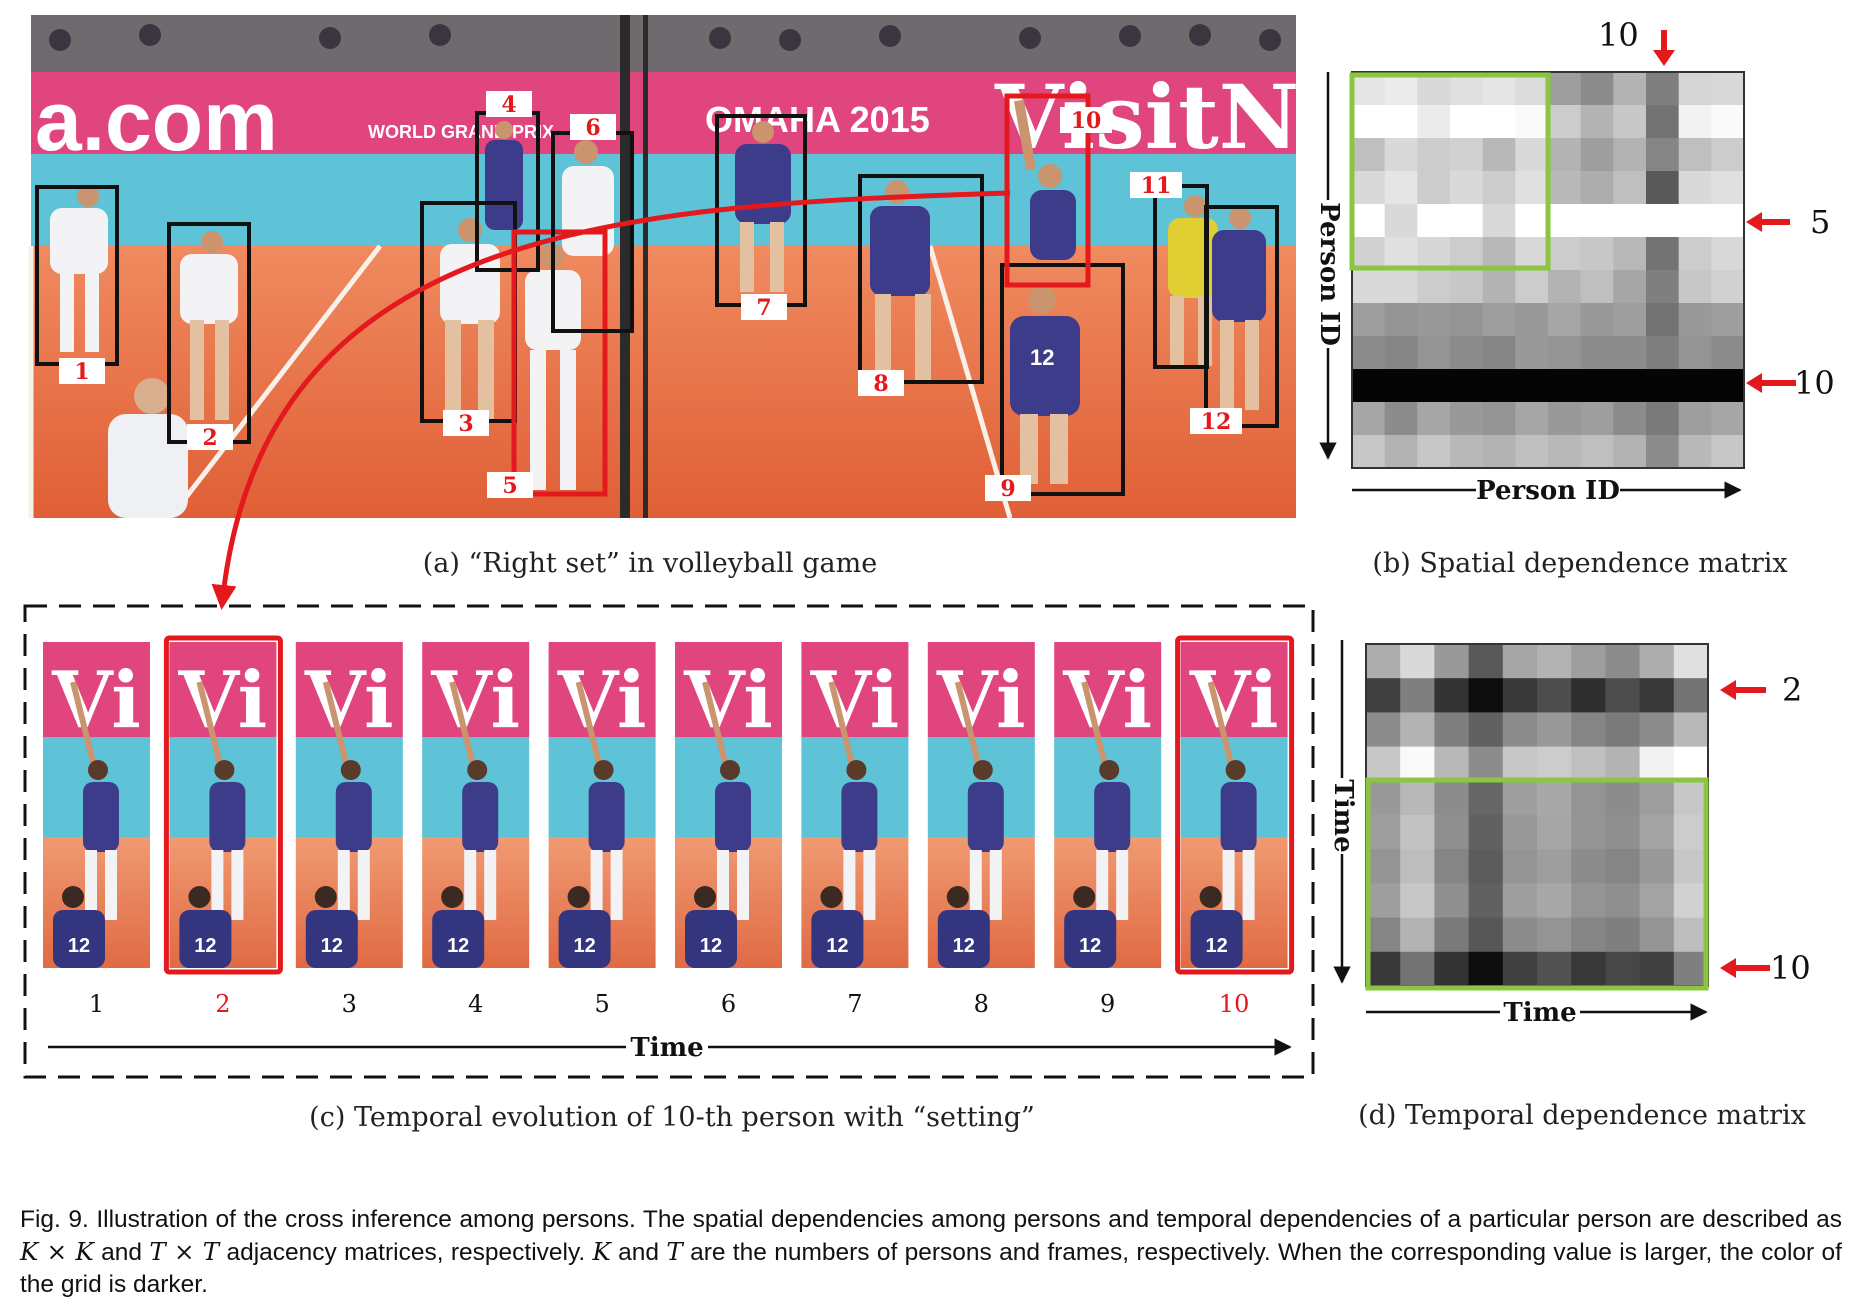 This screenshot has width=1863, height=1308. What do you see at coordinates (510, 485) in the screenshot?
I see `label-person-5: 5` at bounding box center [510, 485].